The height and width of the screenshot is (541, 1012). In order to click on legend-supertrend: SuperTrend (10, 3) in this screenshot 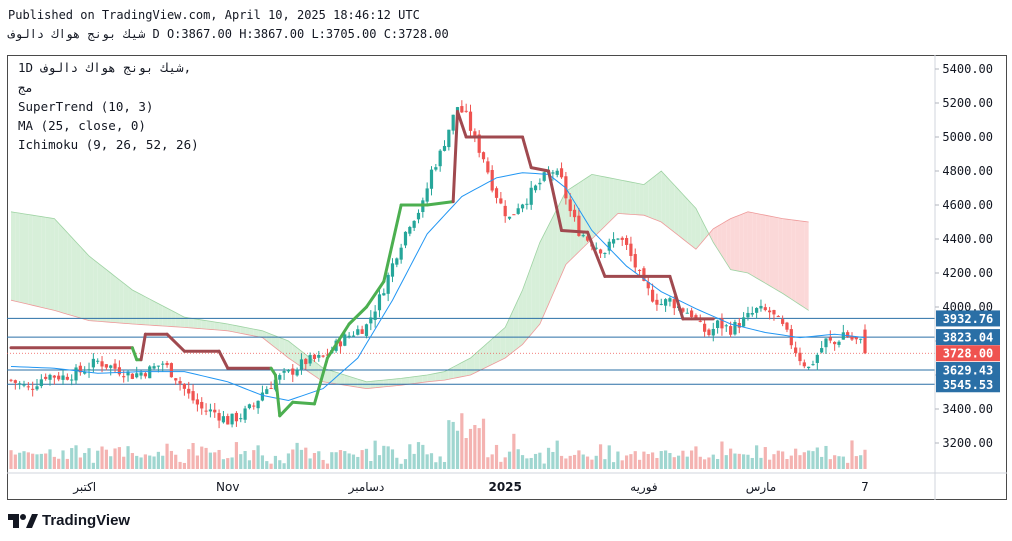, I will do `click(86, 106)`.